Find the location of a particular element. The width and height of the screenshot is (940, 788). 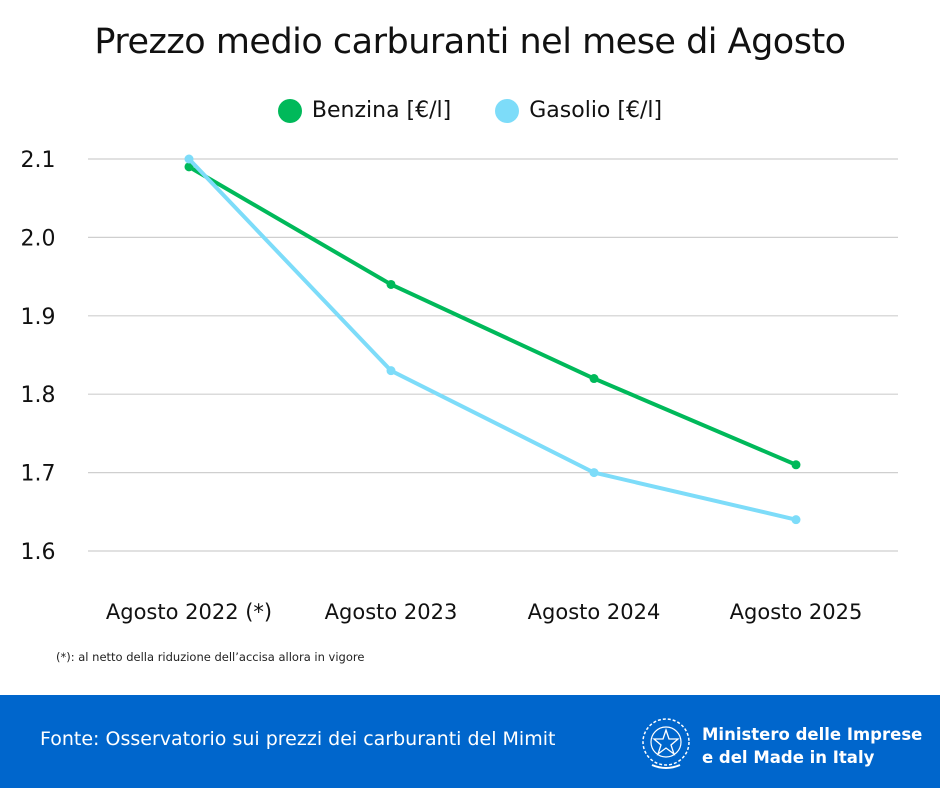

y-tick-label: 2.0 is located at coordinates (38, 238).